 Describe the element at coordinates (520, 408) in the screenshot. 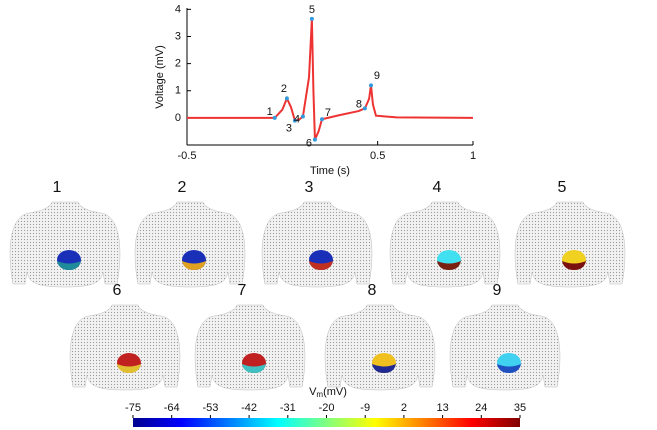

I see `colorbar-tick-label: 35` at that location.